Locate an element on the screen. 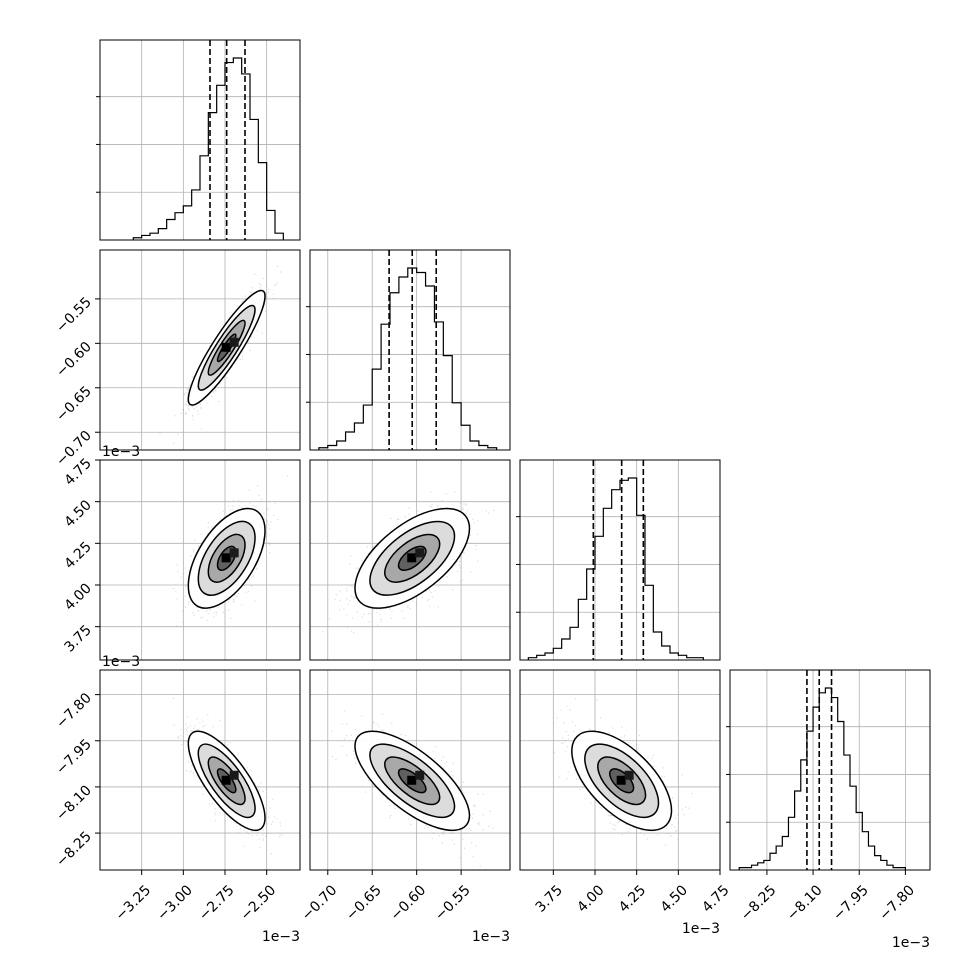 The height and width of the screenshot is (970, 970). xtick-label-1-2: −0.60 is located at coordinates (409, 903).